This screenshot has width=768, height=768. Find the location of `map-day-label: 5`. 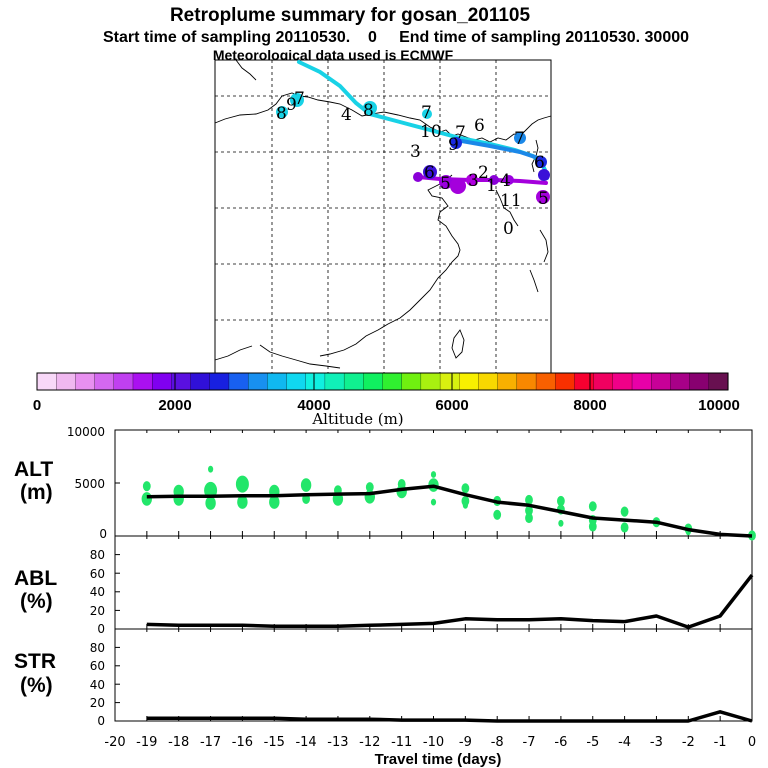

map-day-label: 5 is located at coordinates (445, 184).